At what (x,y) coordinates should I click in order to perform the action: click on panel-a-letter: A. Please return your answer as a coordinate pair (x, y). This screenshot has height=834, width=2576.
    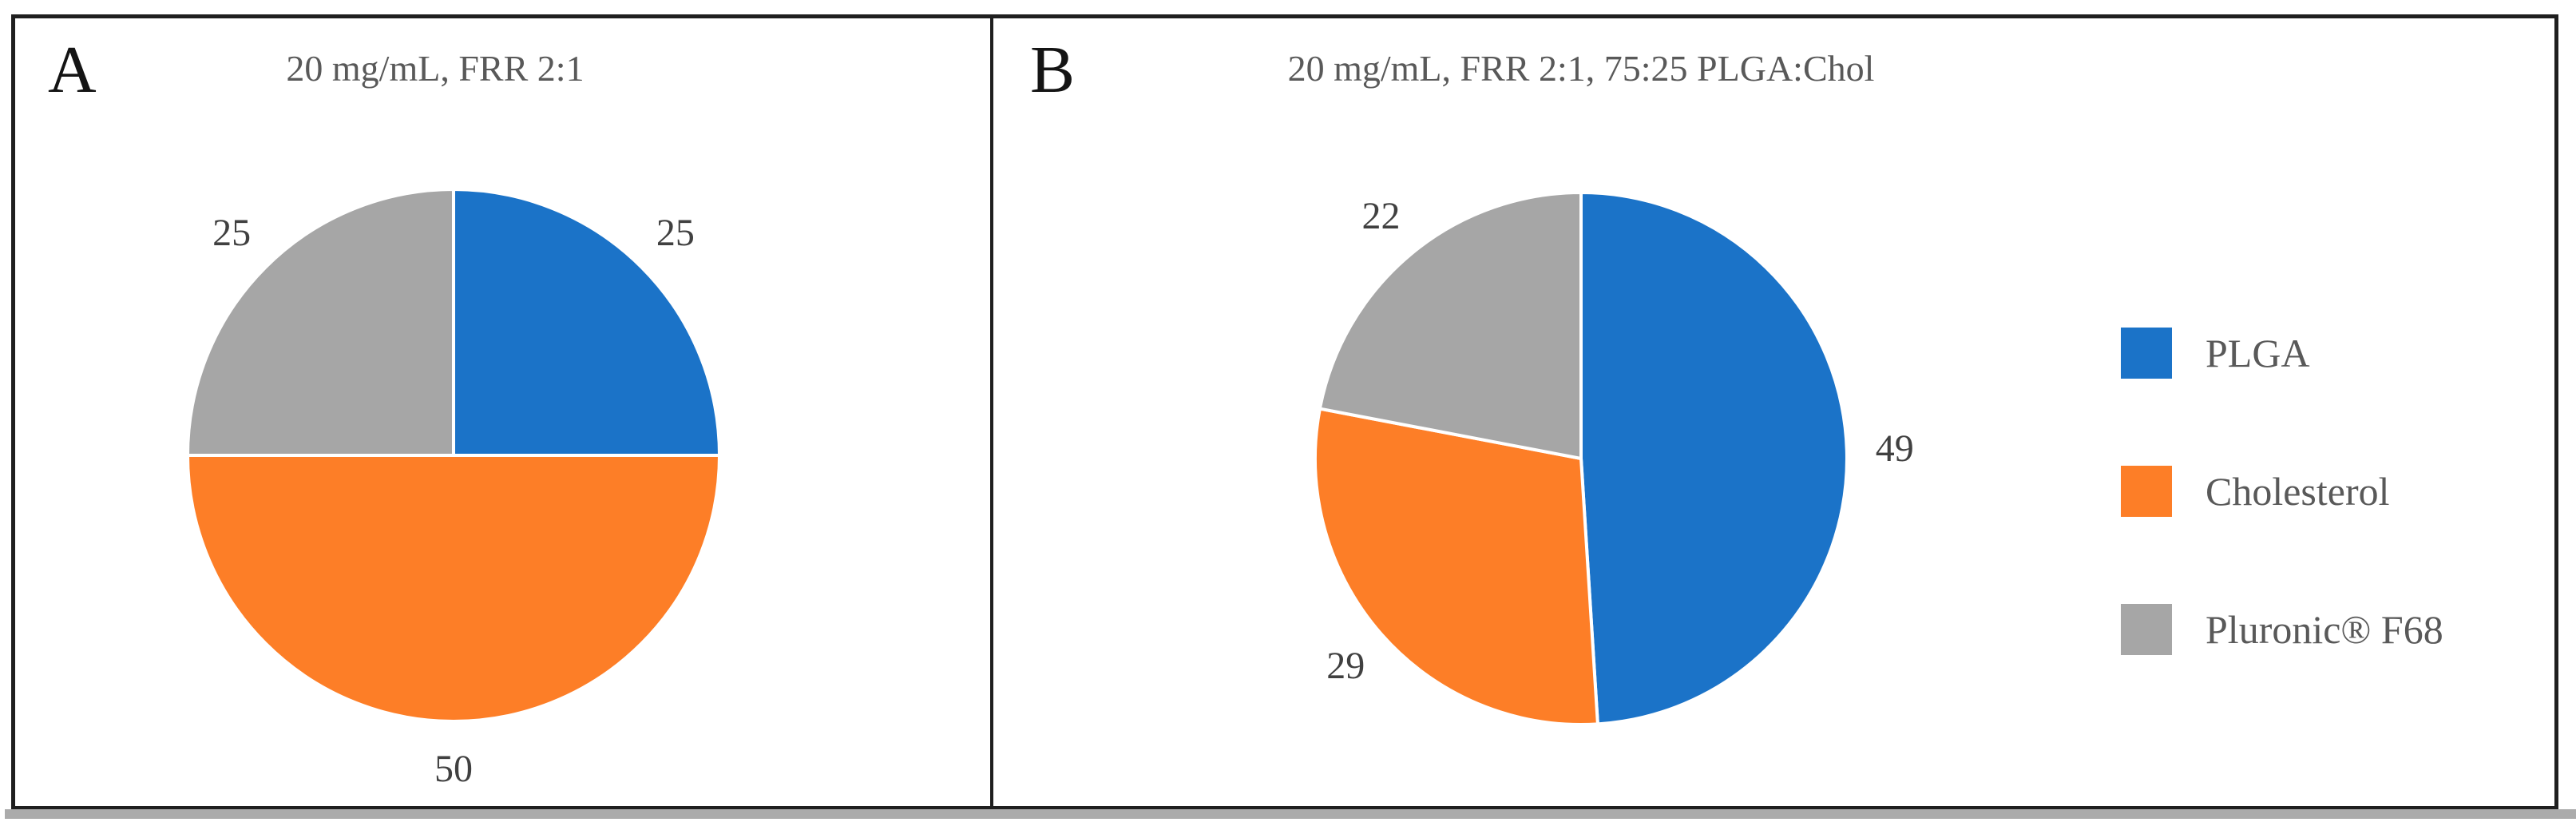
    Looking at the image, I should click on (72, 70).